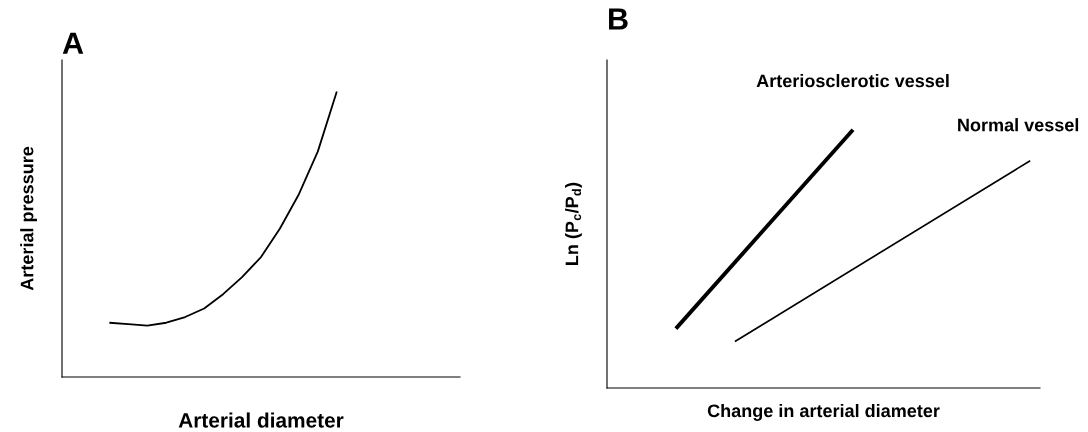 The width and height of the screenshot is (1088, 432). Describe the element at coordinates (823, 412) in the screenshot. I see `x-axis-title: Change in arterial diameter` at that location.